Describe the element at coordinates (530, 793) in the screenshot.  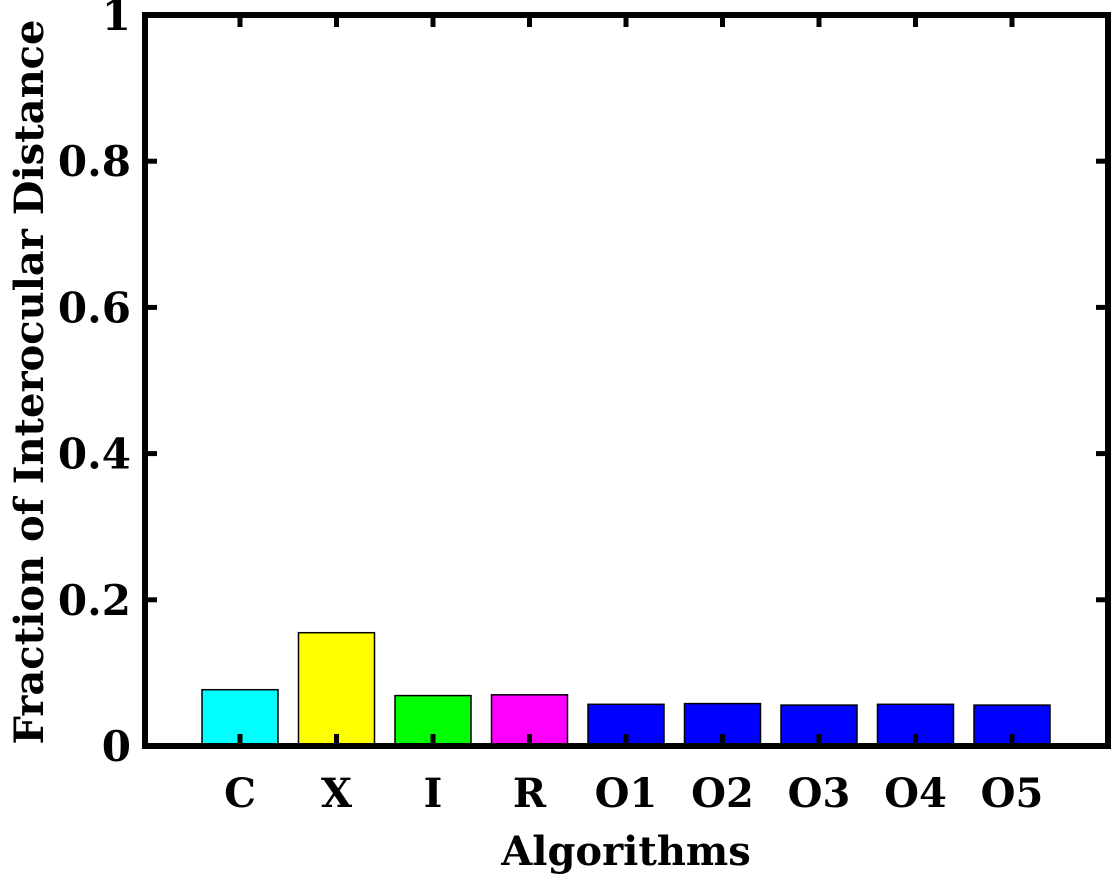
I see `x-tick-label-r: R` at that location.